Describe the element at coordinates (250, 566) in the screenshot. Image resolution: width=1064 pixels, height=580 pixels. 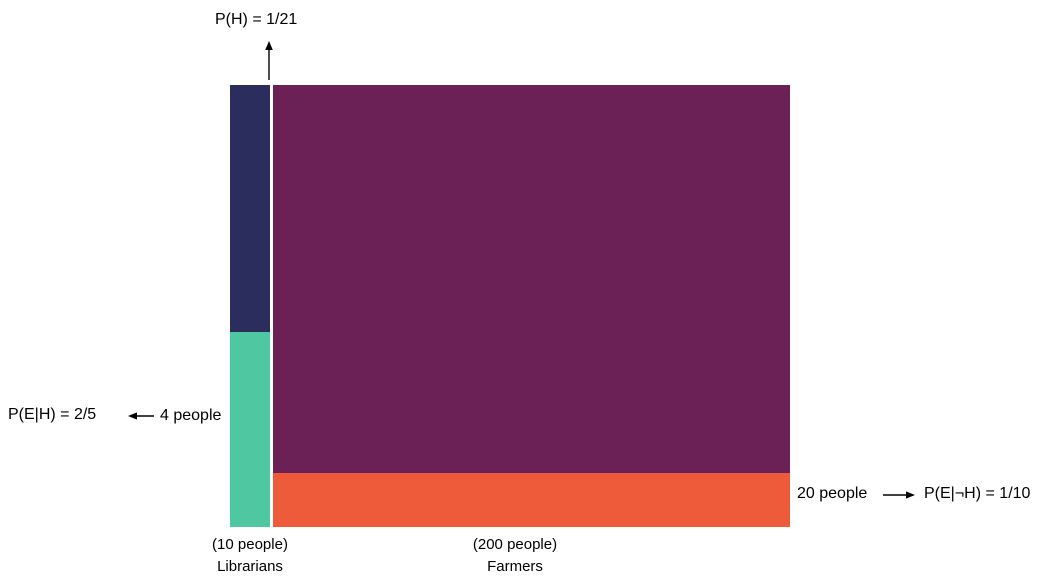
I see `librarian-group-label: Librarians` at that location.